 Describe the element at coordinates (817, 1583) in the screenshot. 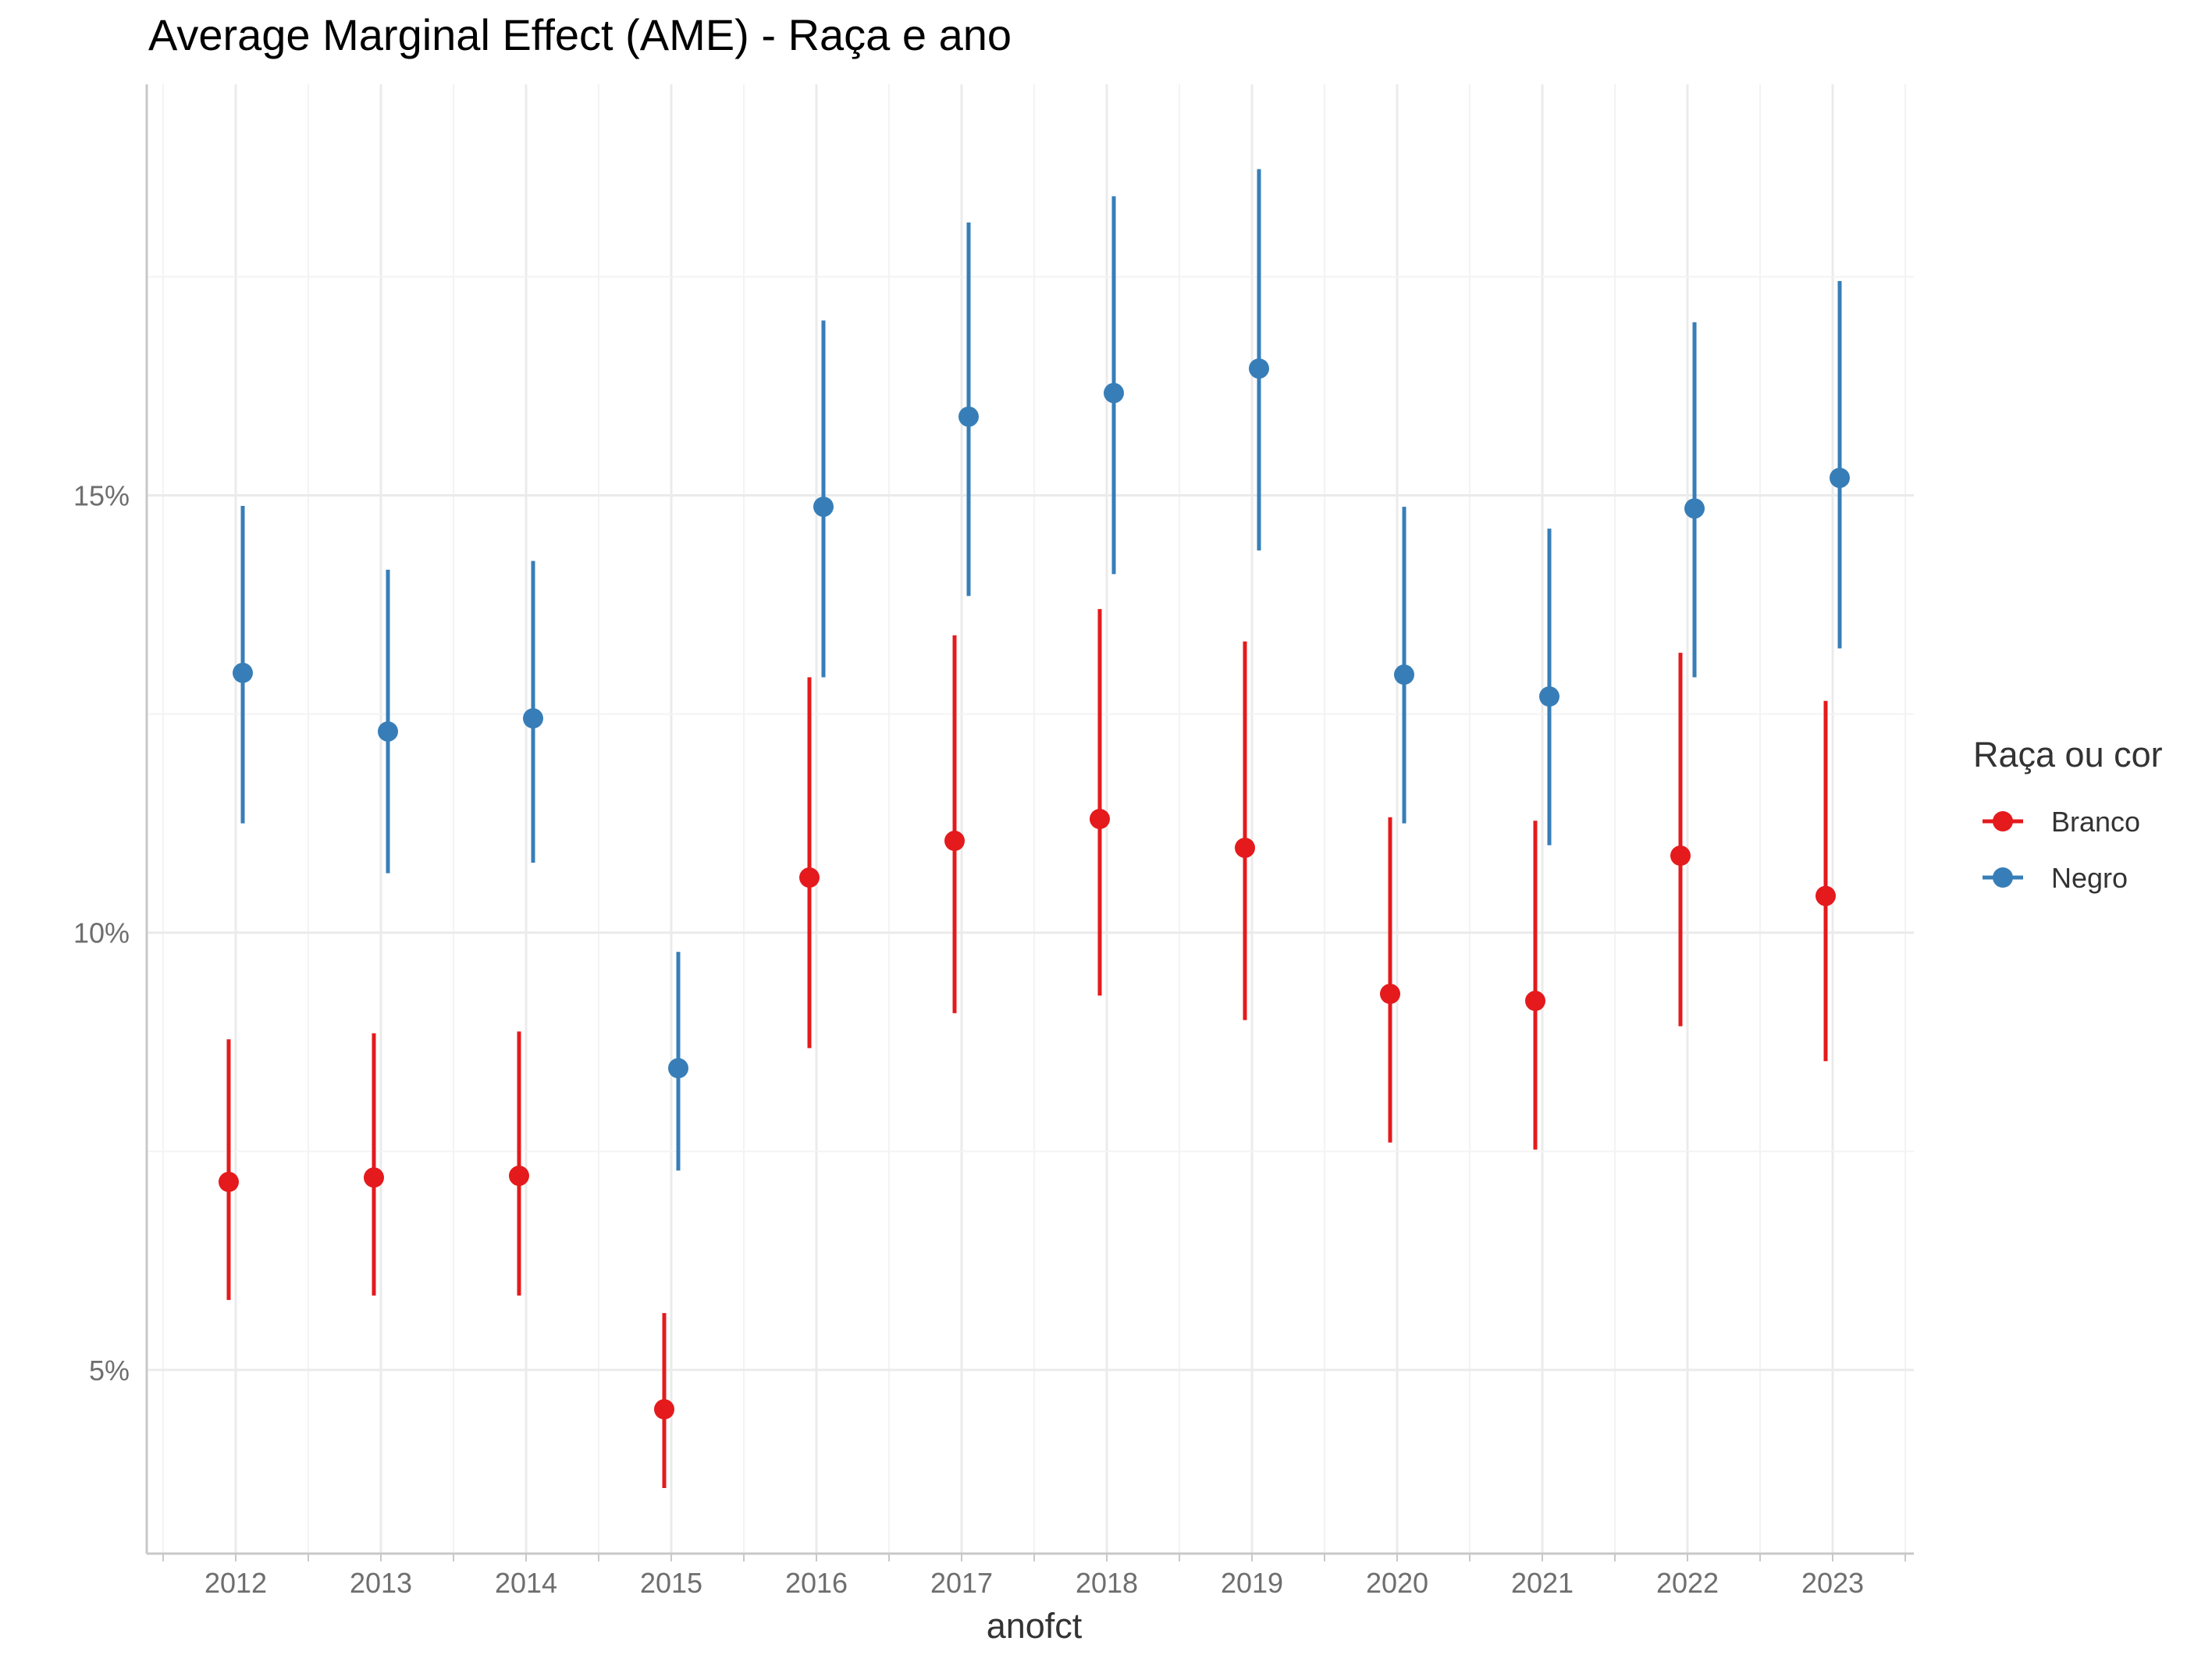

I see `x-tick-label: 2016` at that location.